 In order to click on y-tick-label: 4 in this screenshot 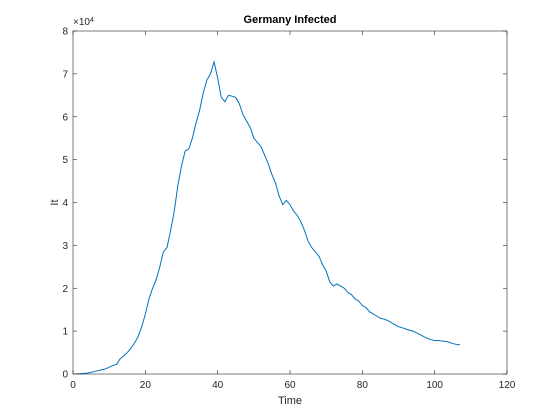, I will do `click(65, 203)`.